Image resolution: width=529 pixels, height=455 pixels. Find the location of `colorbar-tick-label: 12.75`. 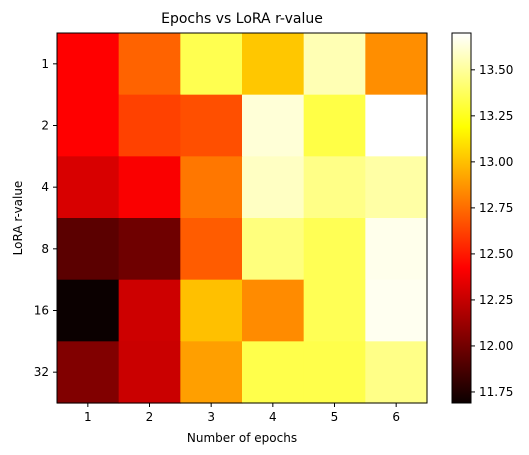

colorbar-tick-label: 12.75 is located at coordinates (496, 208).